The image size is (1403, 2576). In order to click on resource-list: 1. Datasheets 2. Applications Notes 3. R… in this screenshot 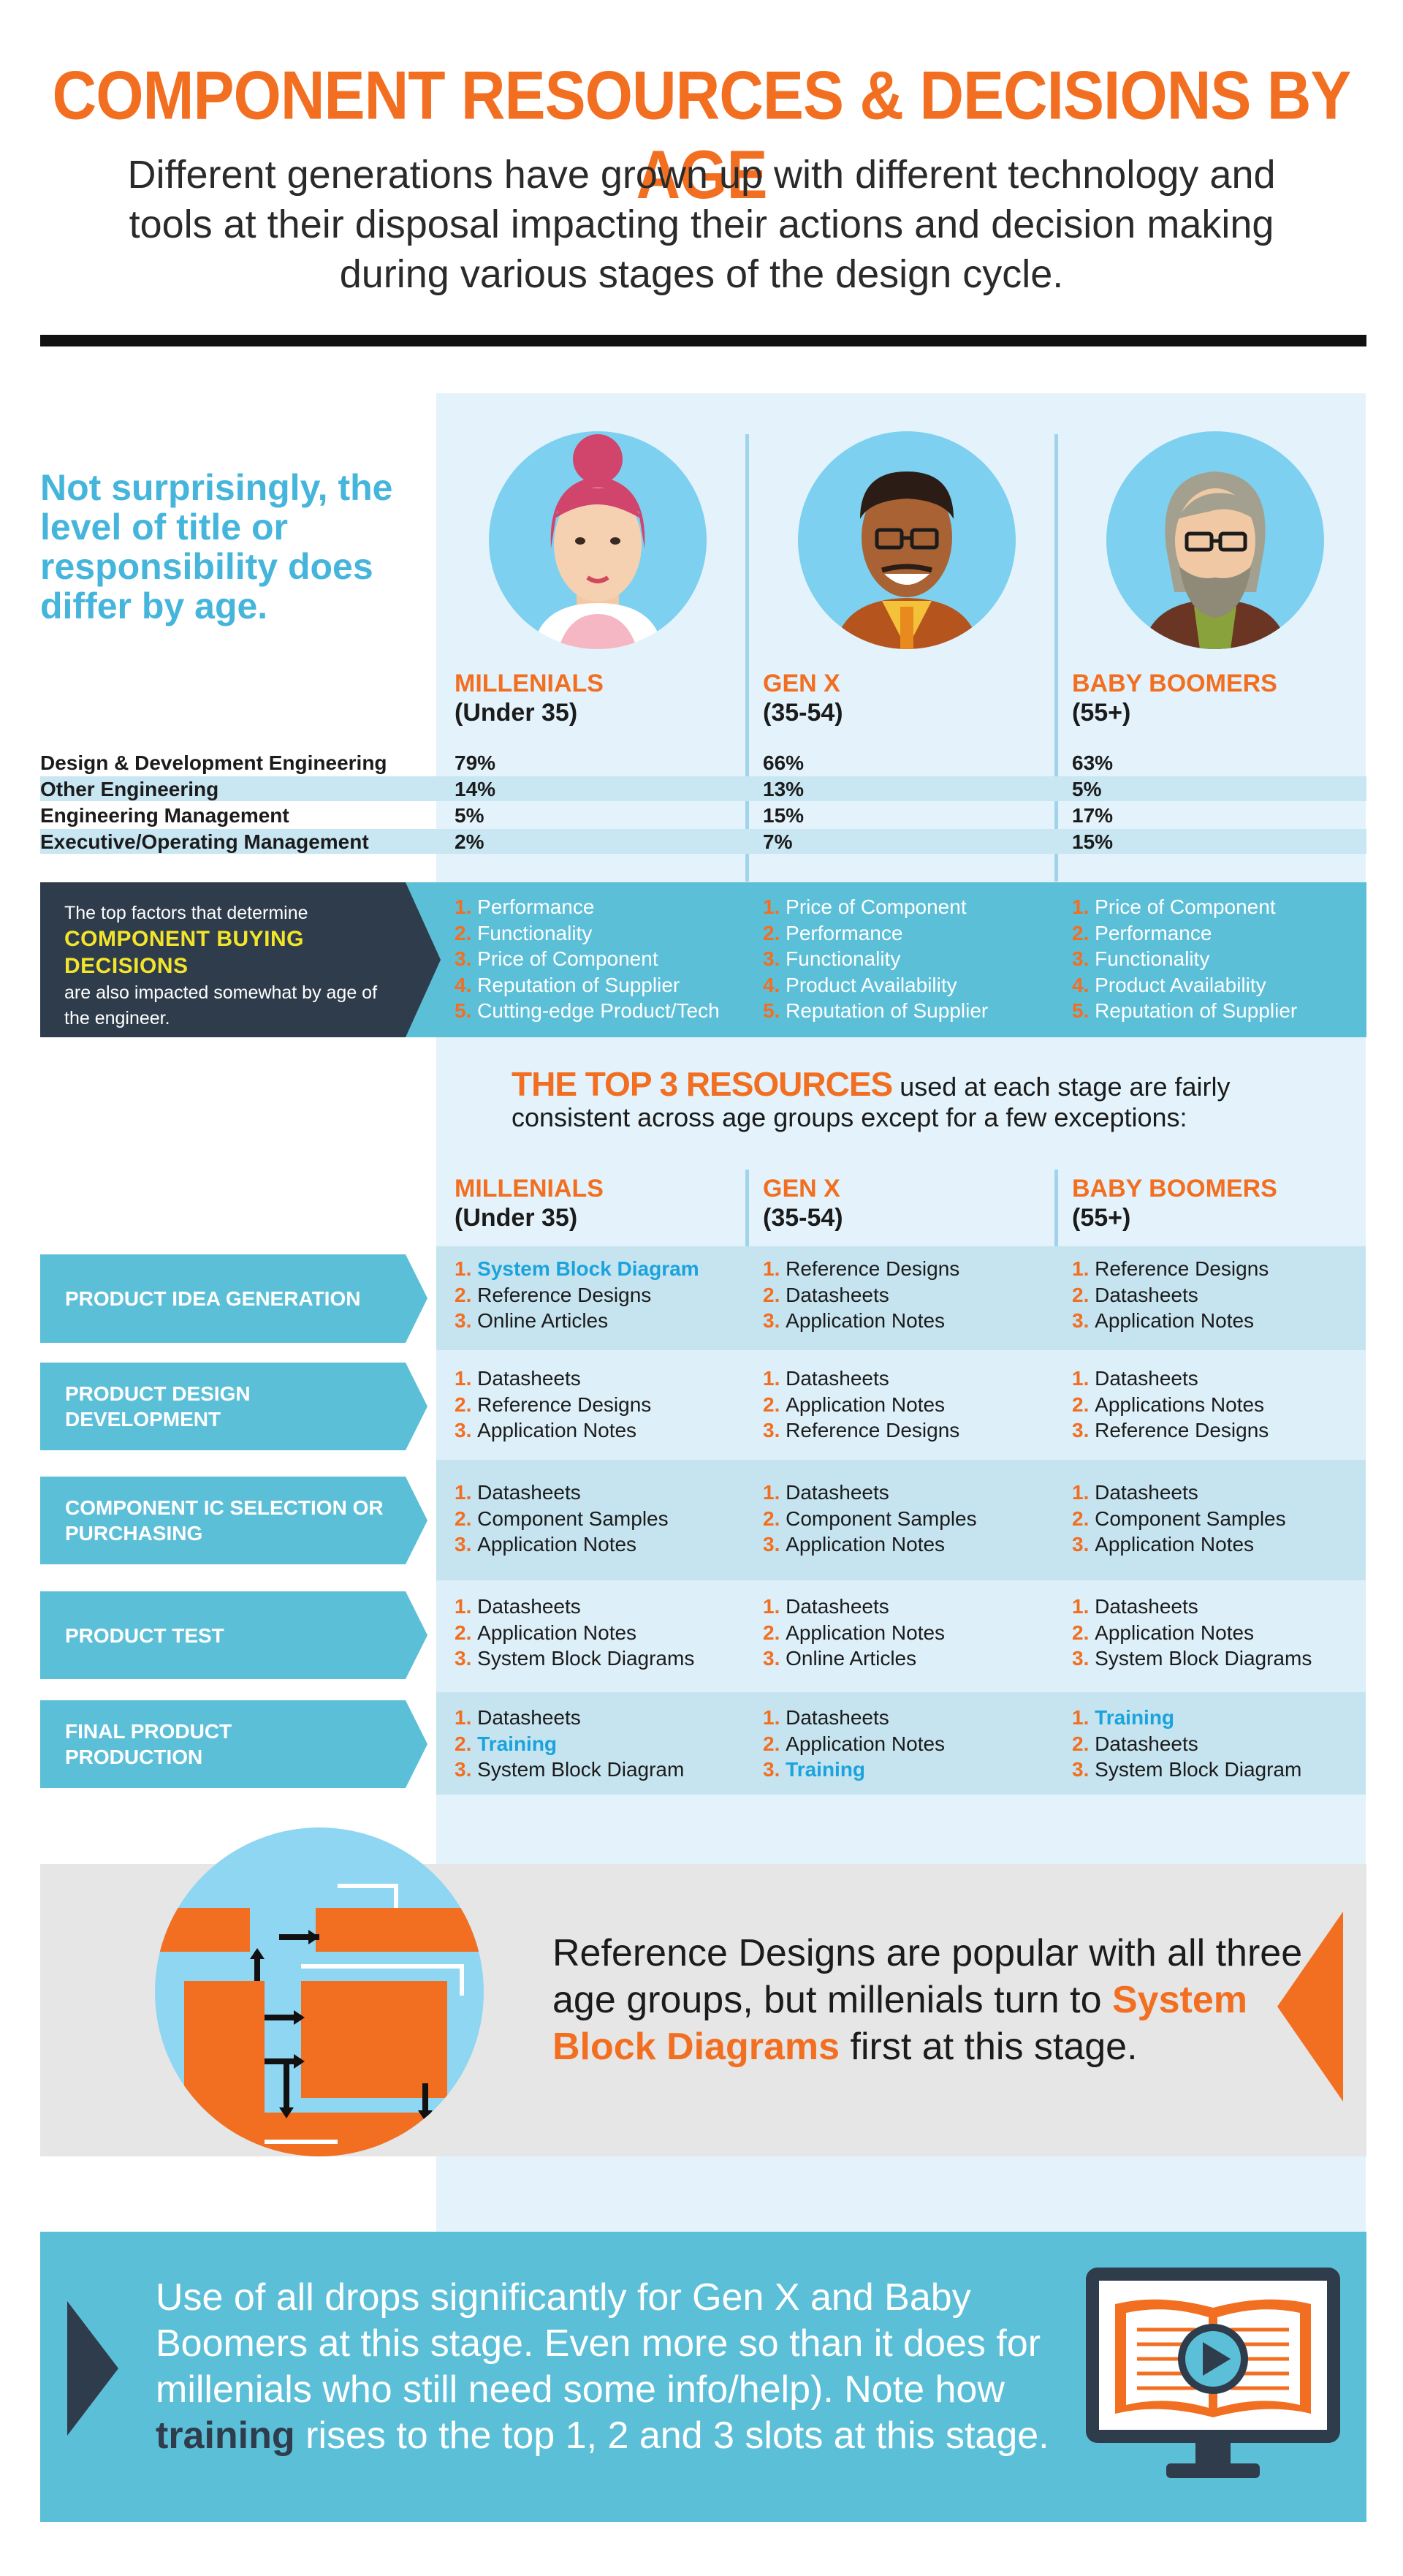, I will do `click(1170, 1404)`.